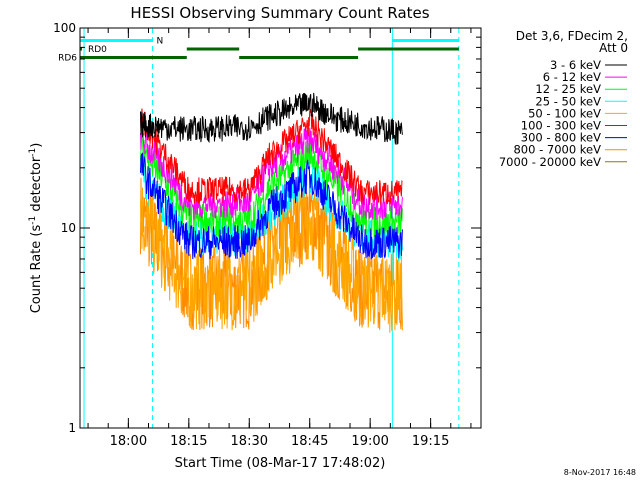 The width and height of the screenshot is (640, 480). Describe the element at coordinates (279, 13) in the screenshot. I see `chart-title: HESSI Observing Summary Count Rates` at that location.